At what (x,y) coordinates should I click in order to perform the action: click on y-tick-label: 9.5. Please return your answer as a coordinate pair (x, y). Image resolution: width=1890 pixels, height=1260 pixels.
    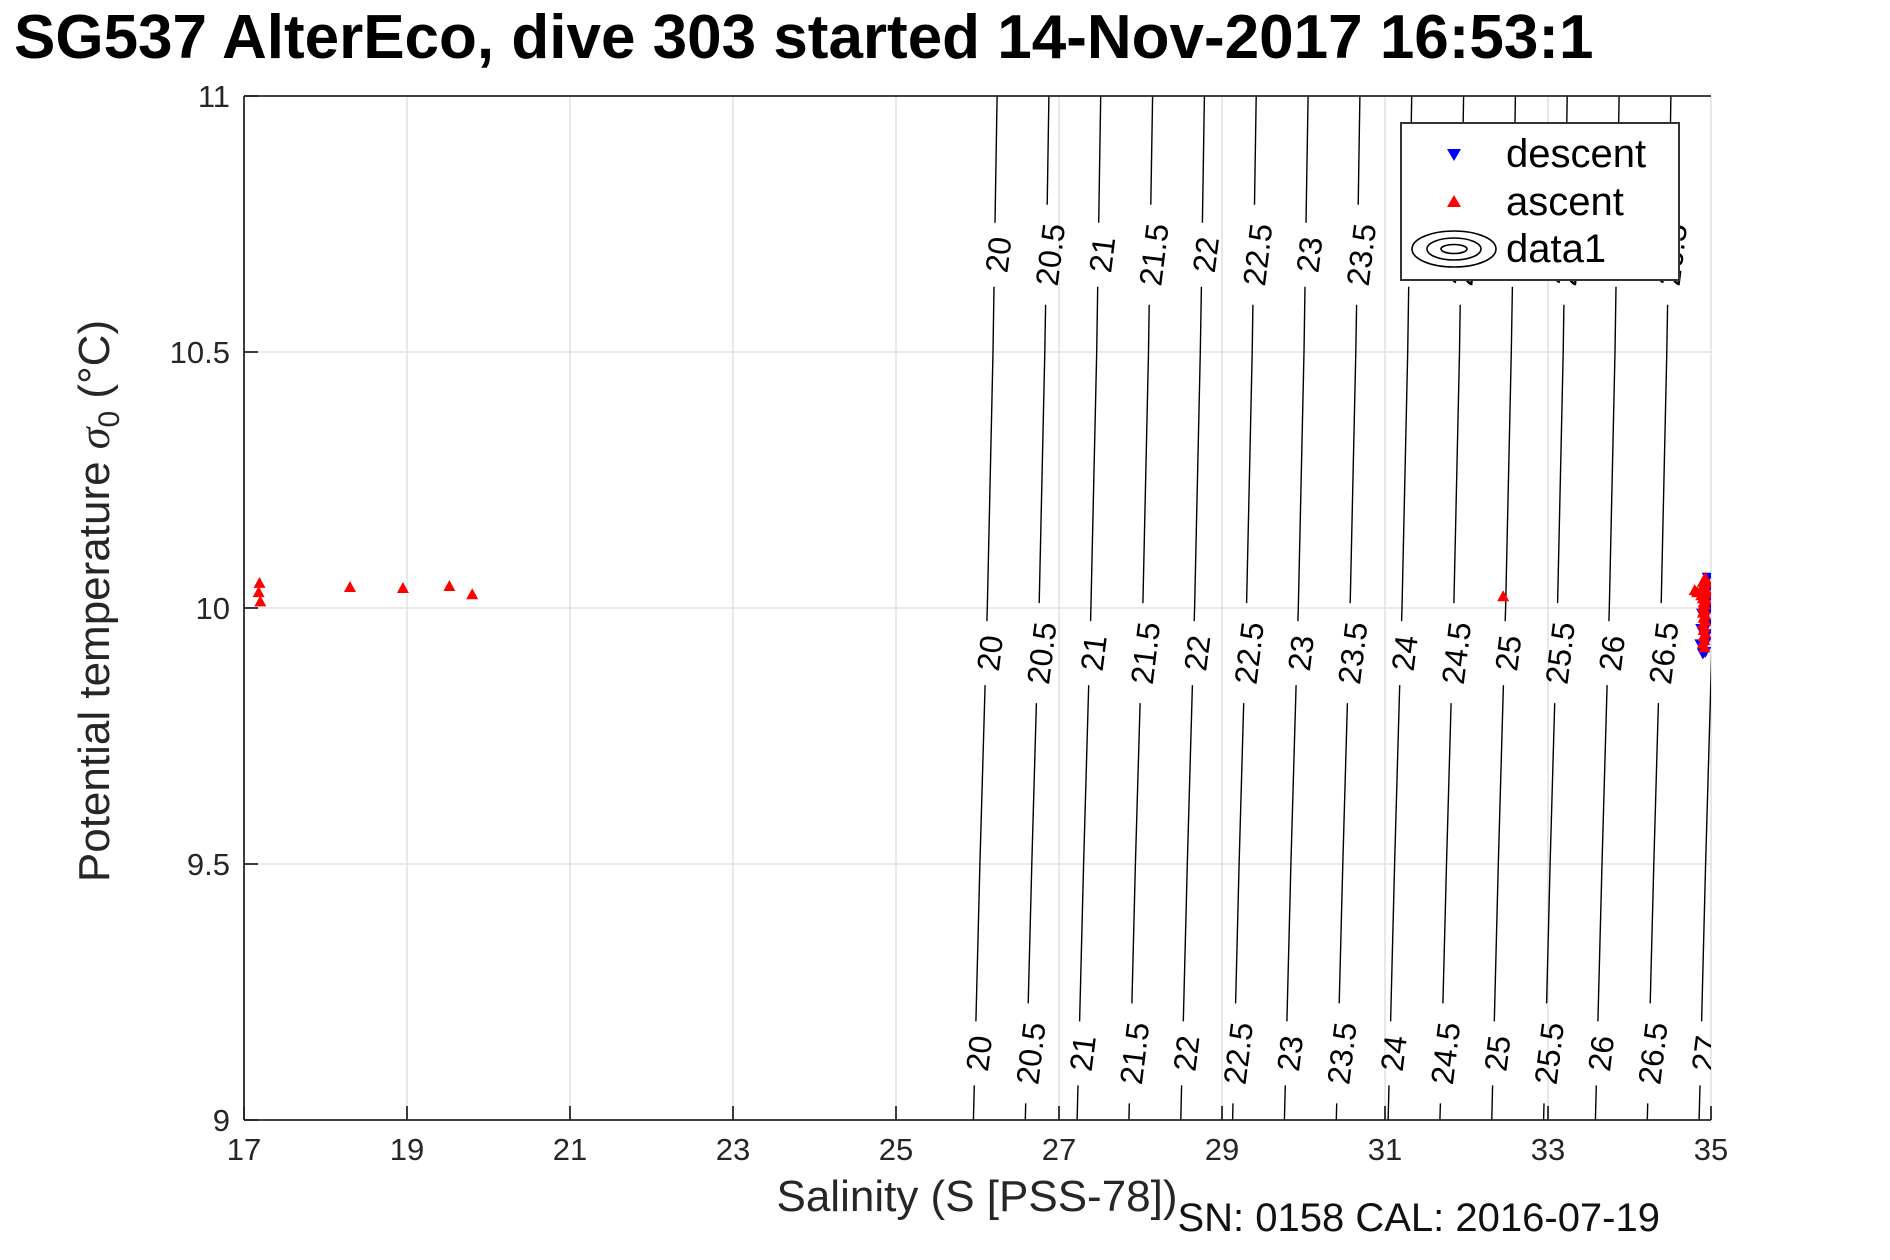
    Looking at the image, I should click on (208, 864).